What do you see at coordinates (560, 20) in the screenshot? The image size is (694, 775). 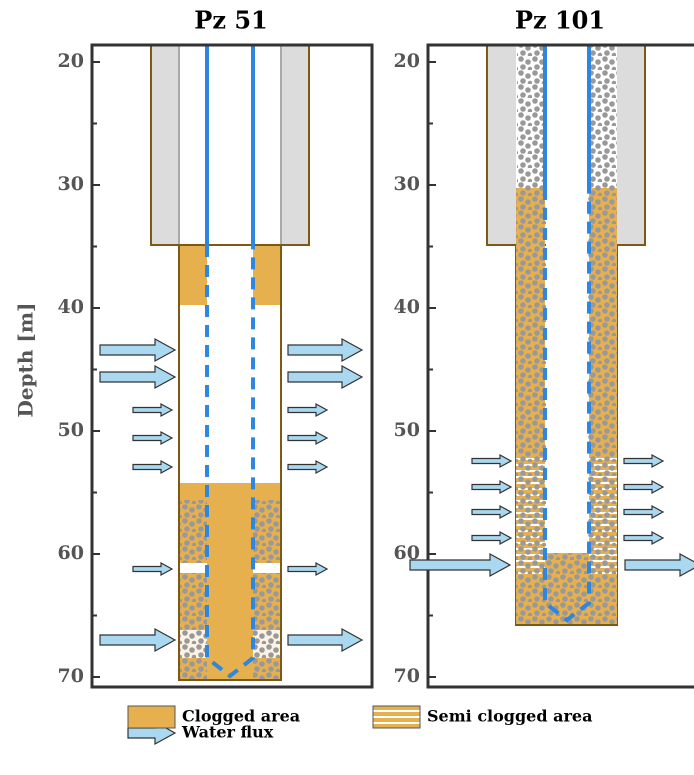 I see `panel-title: Pz 101` at bounding box center [560, 20].